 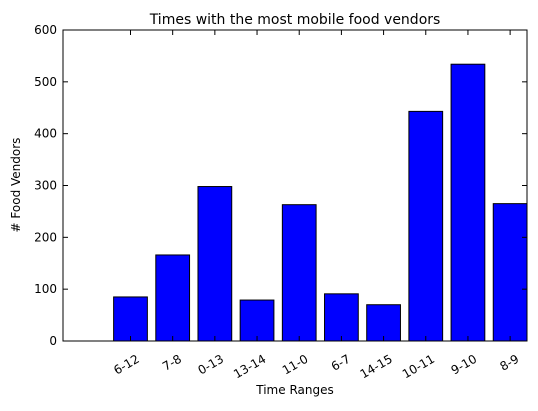 What do you see at coordinates (45, 186) in the screenshot?
I see `y-tick-label: 300` at bounding box center [45, 186].